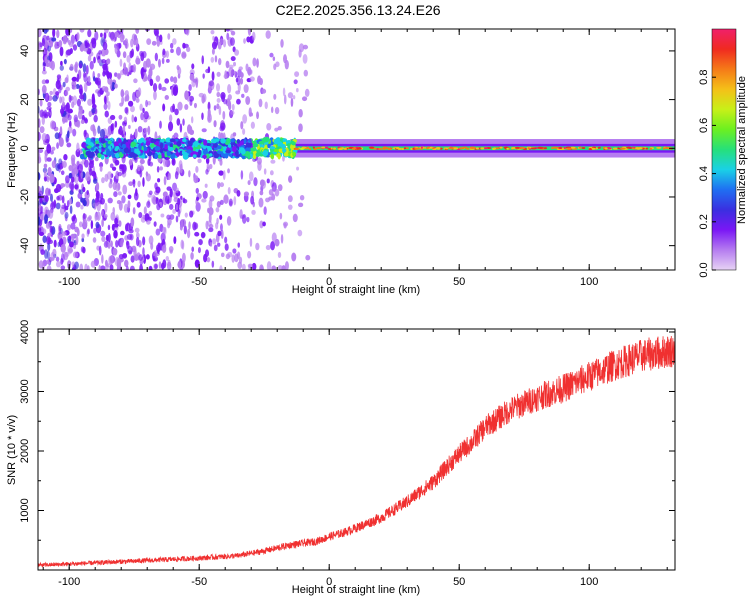 Image resolution: width=750 pixels, height=600 pixels. I want to click on x-tick-label: 50, so click(459, 282).